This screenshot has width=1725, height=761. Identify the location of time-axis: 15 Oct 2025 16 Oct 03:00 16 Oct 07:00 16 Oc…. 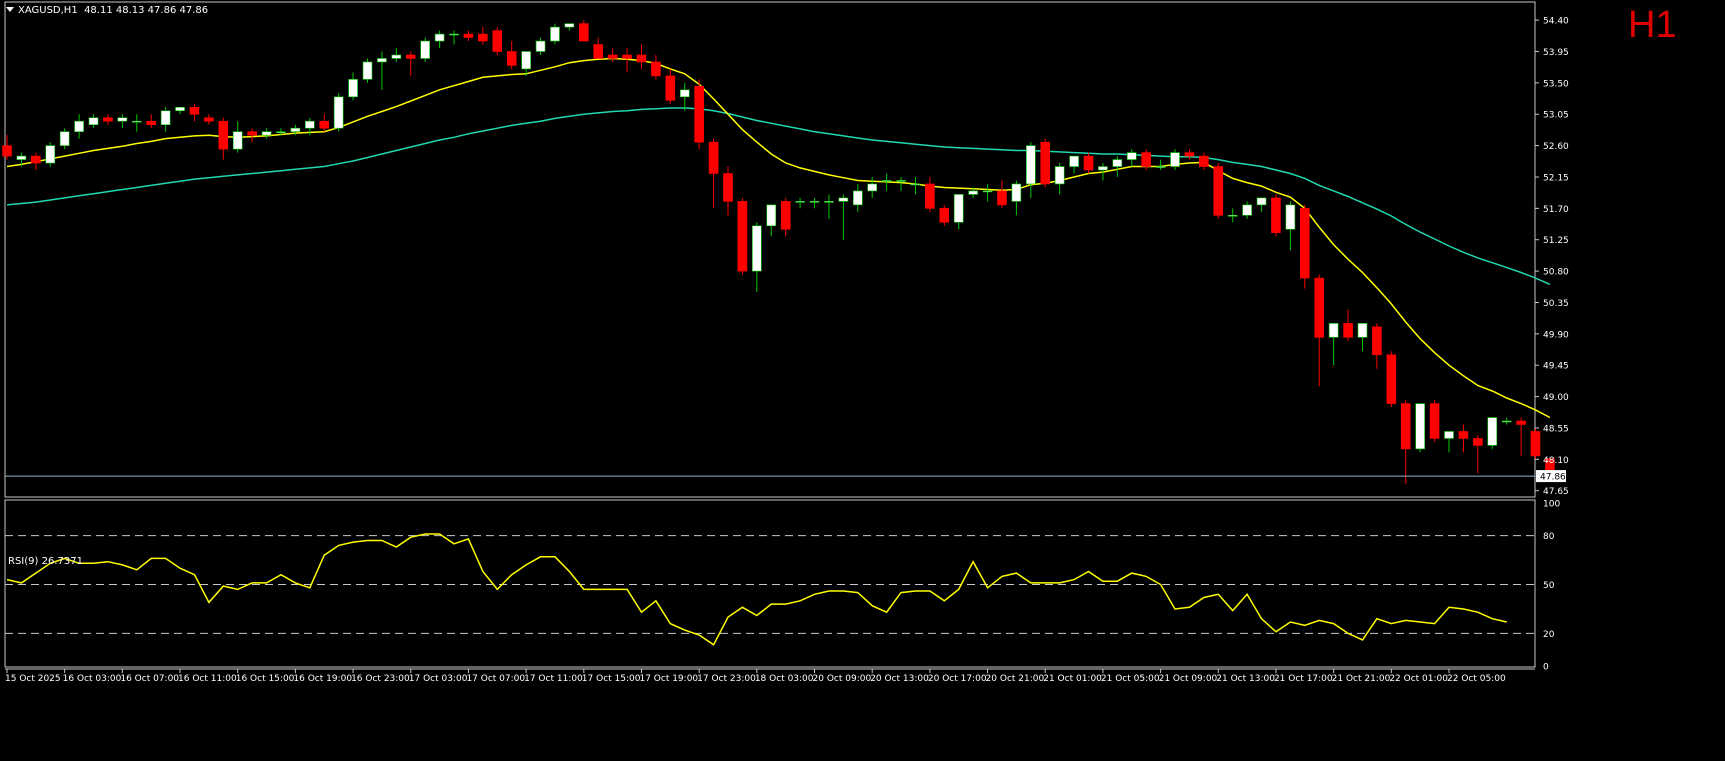
(755, 676).